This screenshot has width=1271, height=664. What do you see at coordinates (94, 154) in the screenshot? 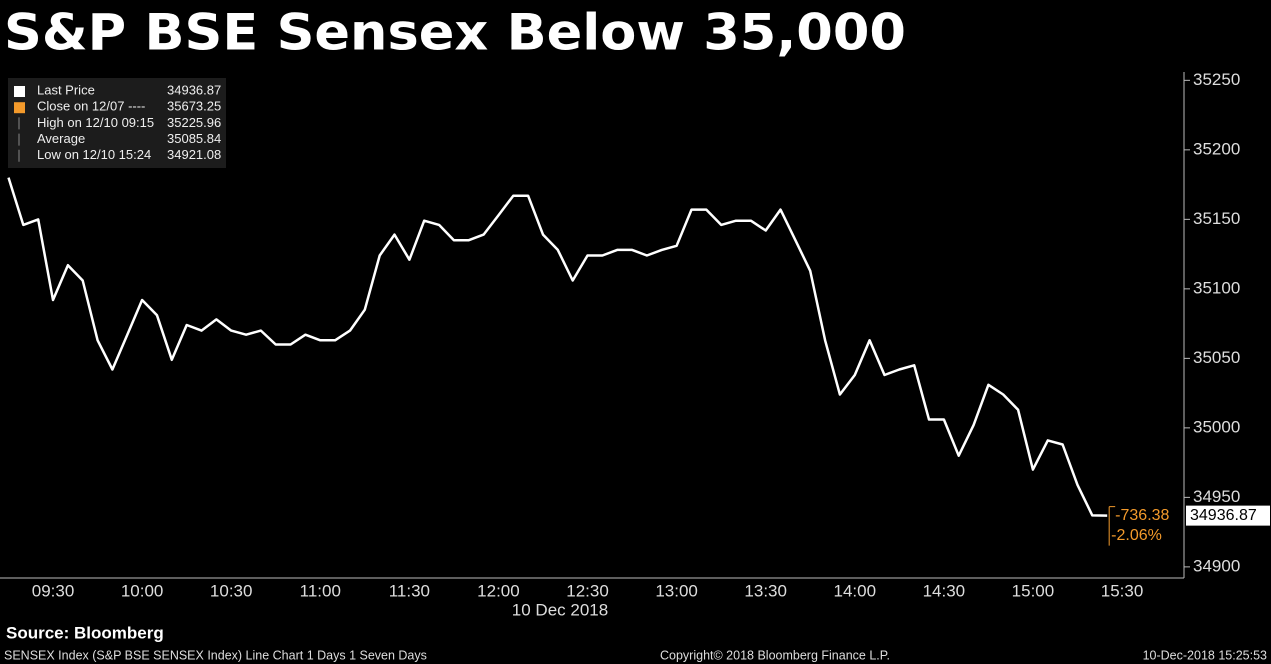
I see `legend-label: Low on 12/10 15:24` at bounding box center [94, 154].